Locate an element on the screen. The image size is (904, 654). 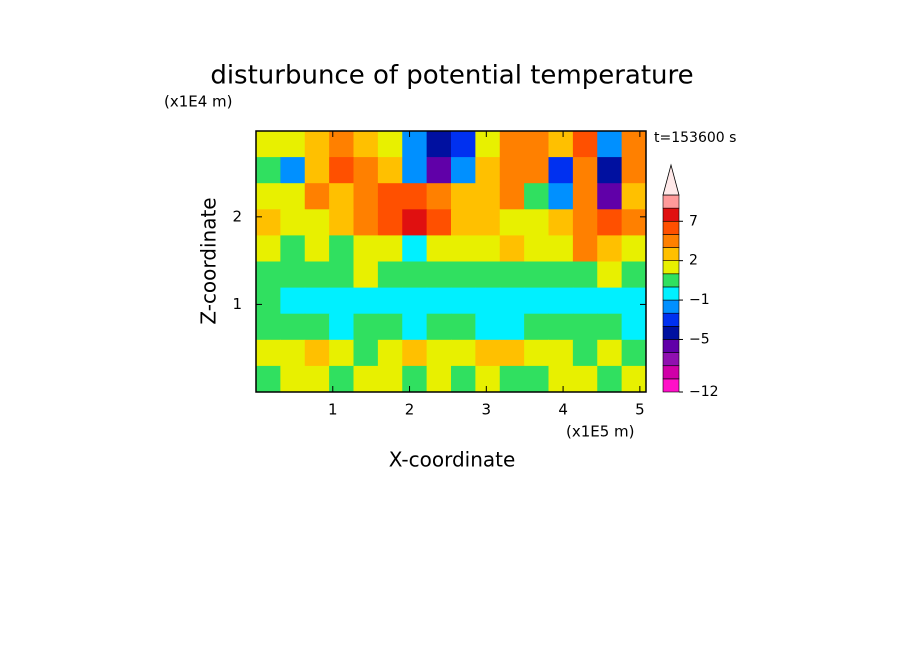
chart-title: disturbunce of potential temperature is located at coordinates (451, 76).